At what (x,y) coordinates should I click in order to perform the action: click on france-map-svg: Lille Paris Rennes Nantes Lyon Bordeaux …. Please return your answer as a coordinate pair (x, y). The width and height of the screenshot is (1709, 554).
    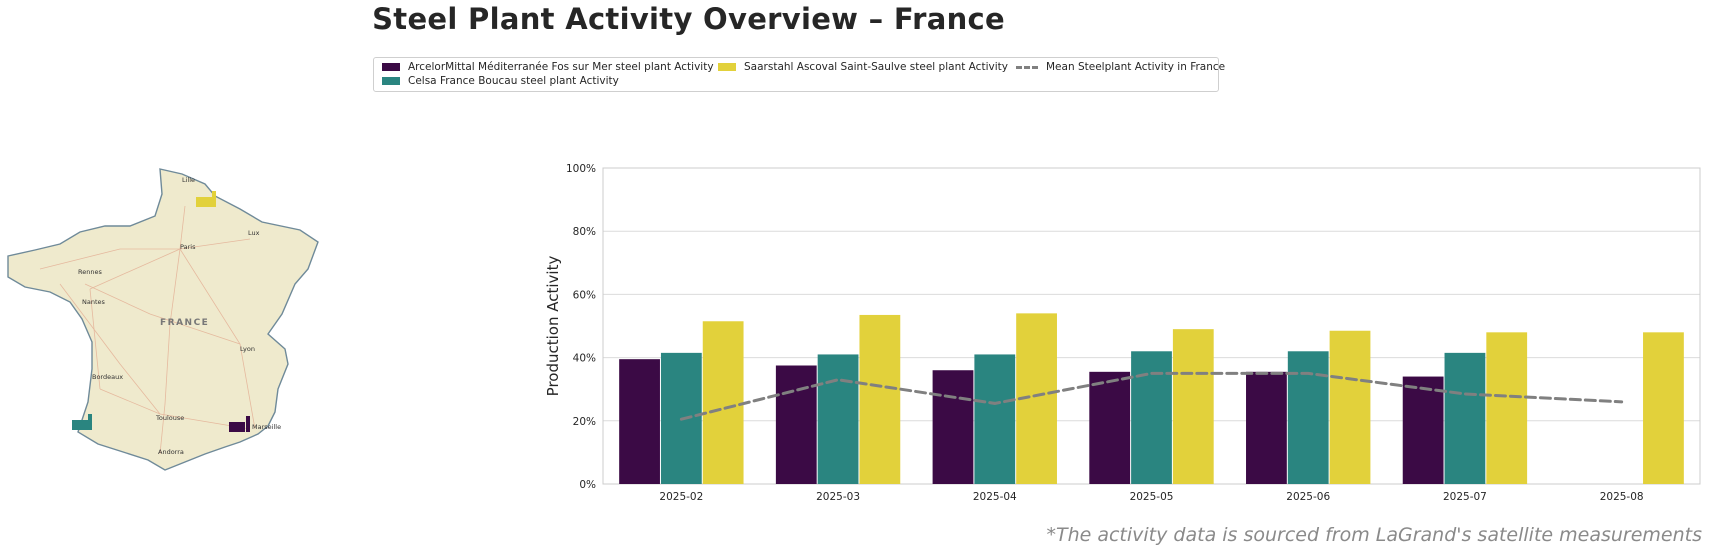
    Looking at the image, I should click on (163, 319).